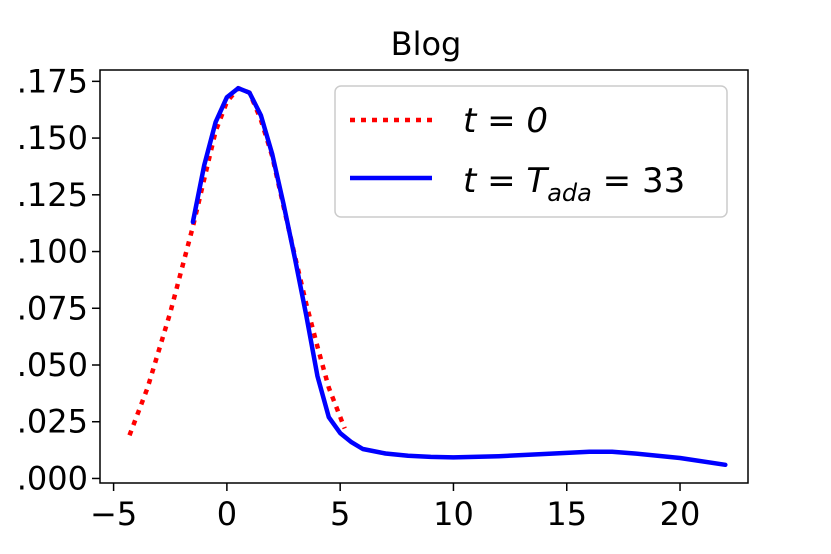 The width and height of the screenshot is (831, 554). Describe the element at coordinates (52, 478) in the screenshot. I see `y-tick-label: .000` at that location.